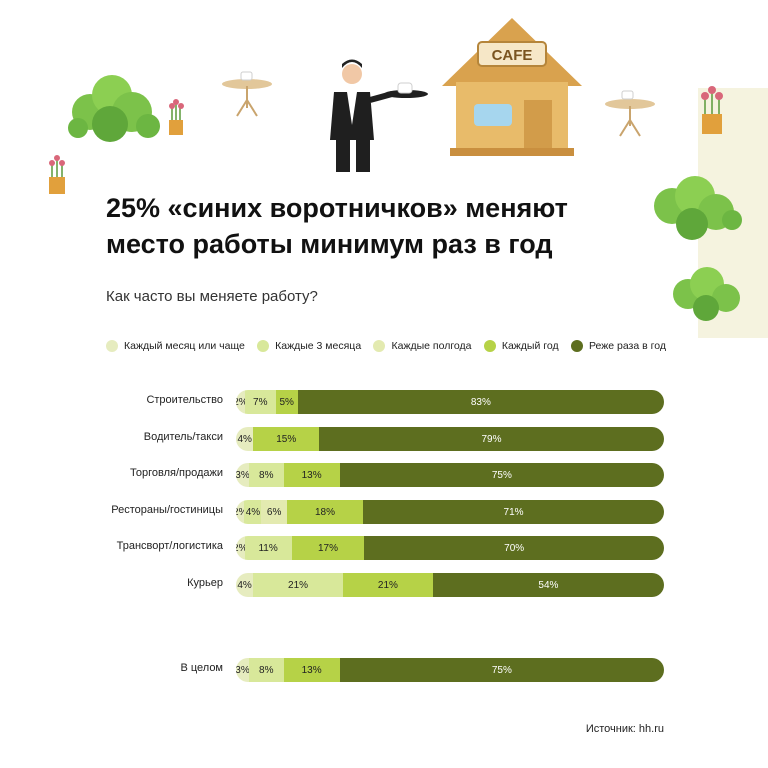  Describe the element at coordinates (337, 208) in the screenshot. I see `title-line-1: 25% «синих воротничков» меняют` at that location.